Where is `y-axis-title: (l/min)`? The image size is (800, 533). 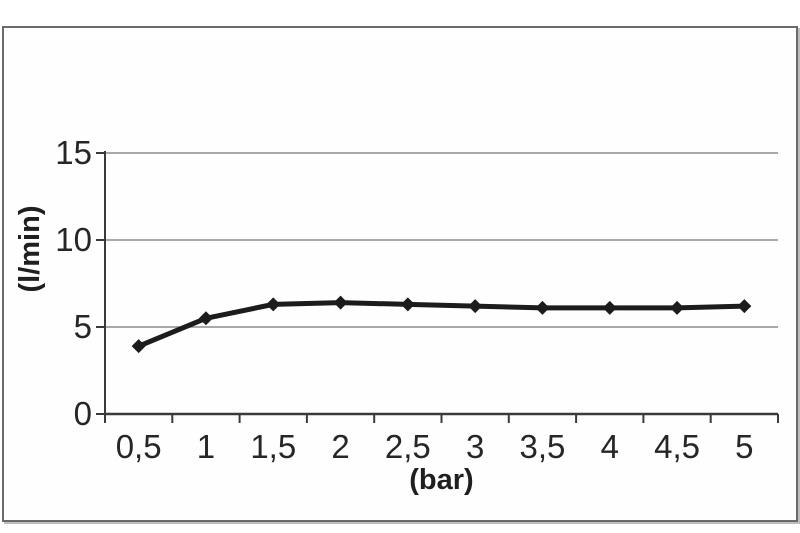
y-axis-title: (l/min) is located at coordinates (30, 249).